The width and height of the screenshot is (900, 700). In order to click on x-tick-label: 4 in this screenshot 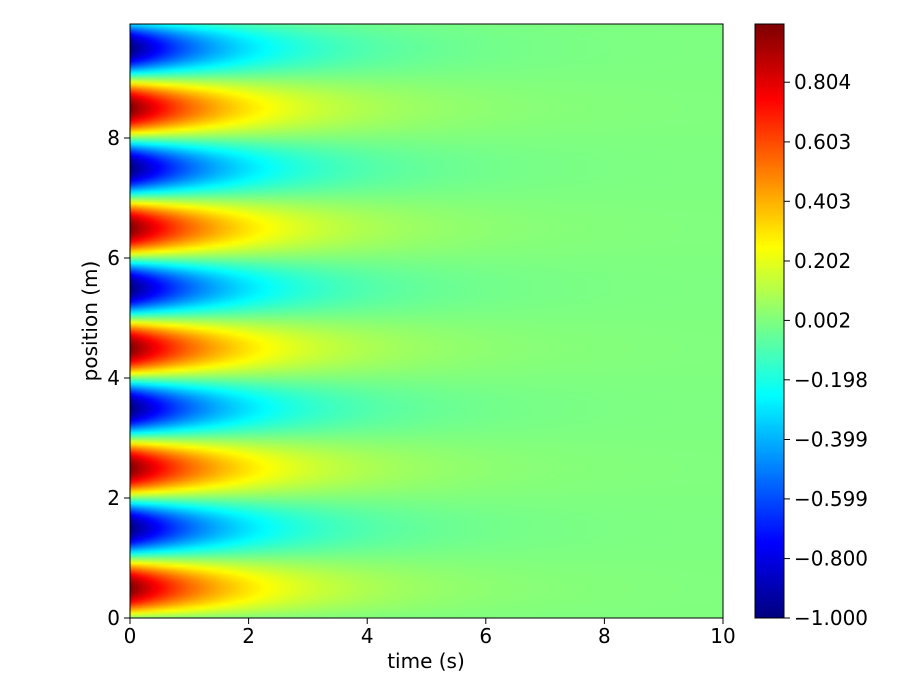, I will do `click(367, 636)`.